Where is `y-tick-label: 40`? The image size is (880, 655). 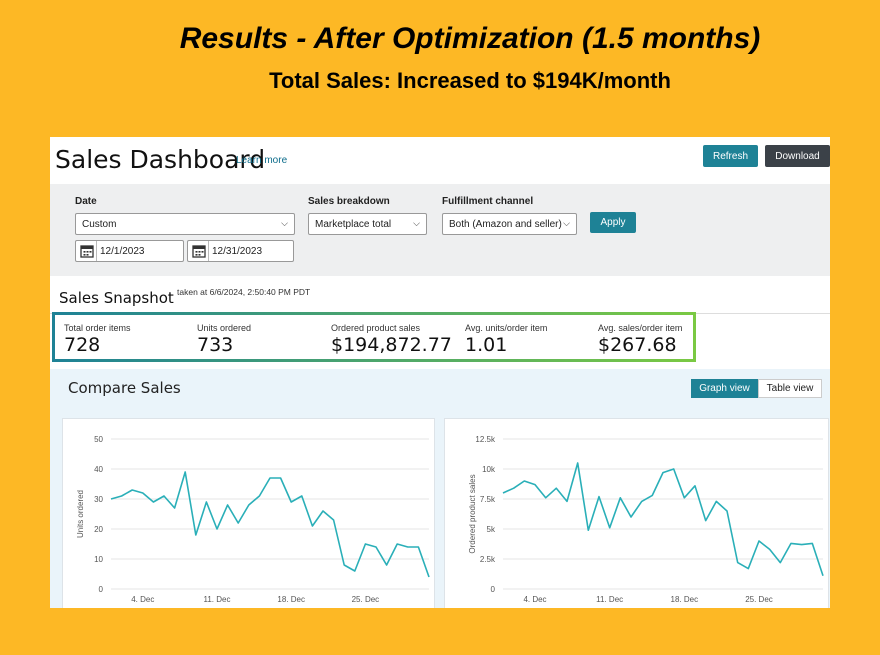
y-tick-label: 40 is located at coordinates (98, 469).